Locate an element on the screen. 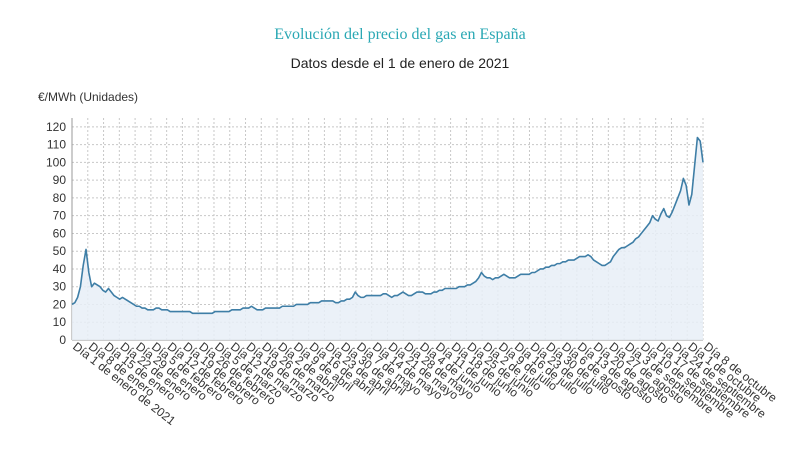 This screenshot has width=800, height=450. y-tick-label: 30 is located at coordinates (60, 287).